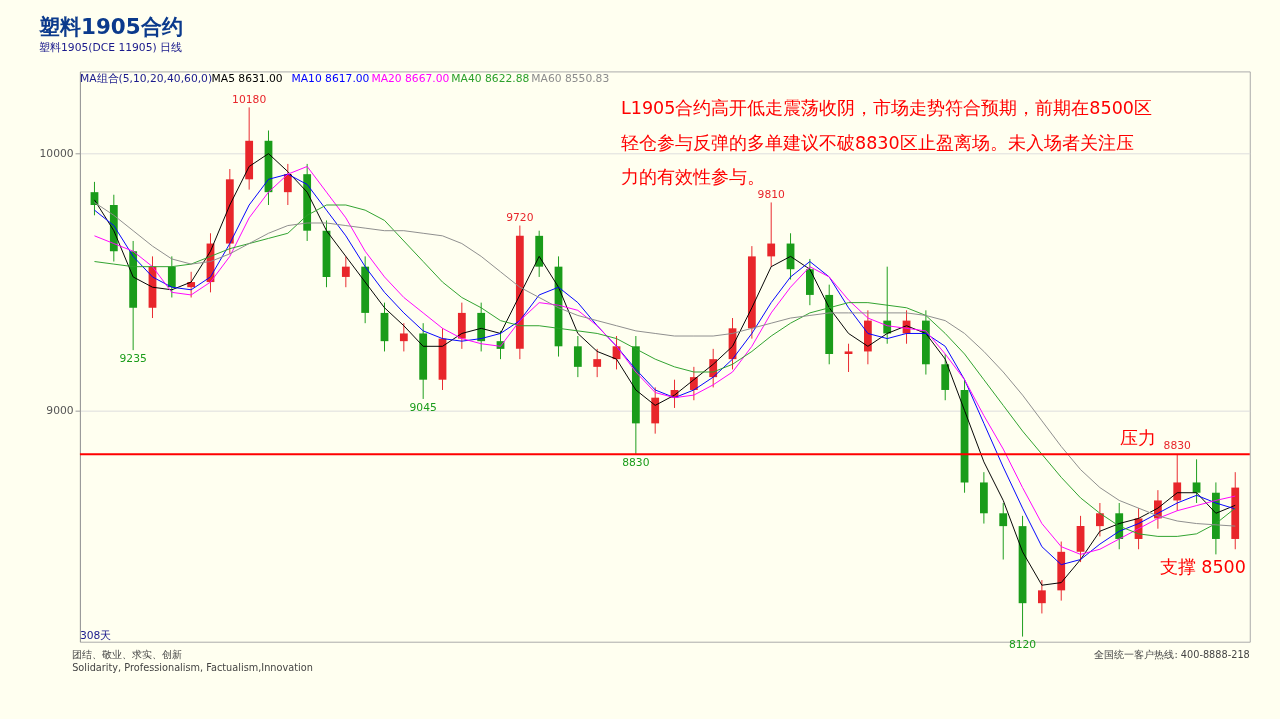 The height and width of the screenshot is (720, 1280). Describe the element at coordinates (423, 407) in the screenshot. I see `annotation: 9045` at that location.